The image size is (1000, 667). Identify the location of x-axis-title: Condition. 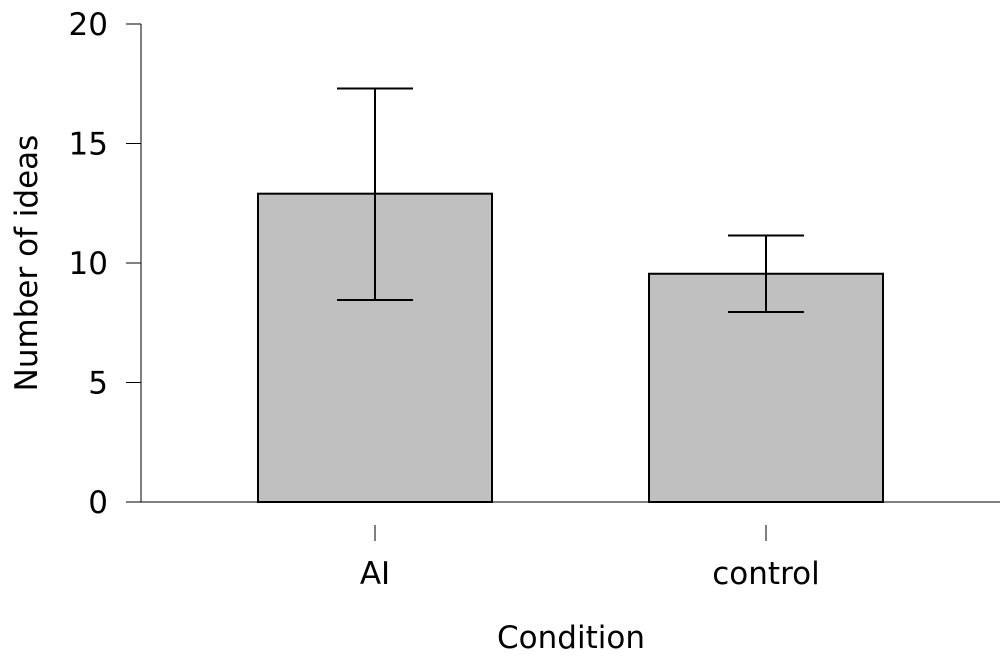
(571, 638).